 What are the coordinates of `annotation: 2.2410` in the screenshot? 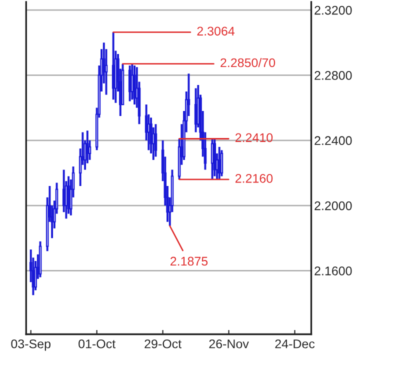 It's located at (254, 137).